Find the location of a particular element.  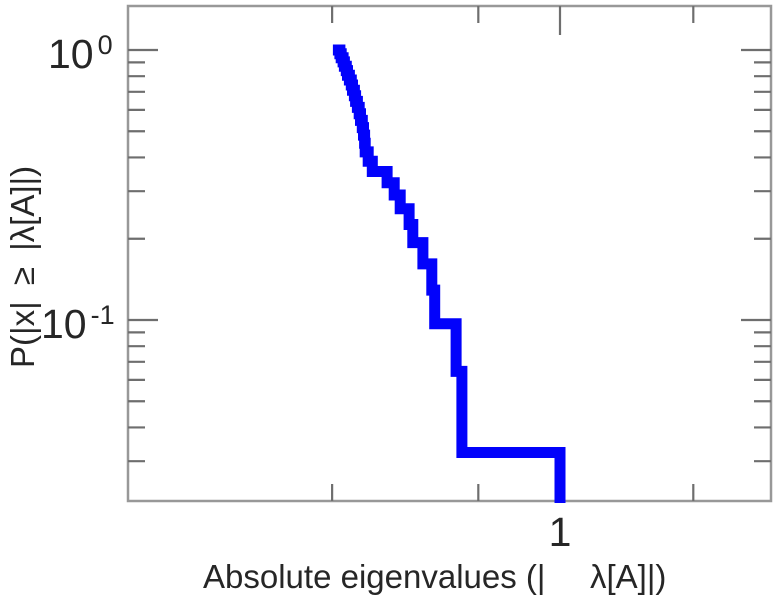

y-tick-label-0.1: 10 -1 is located at coordinates (78, 324).